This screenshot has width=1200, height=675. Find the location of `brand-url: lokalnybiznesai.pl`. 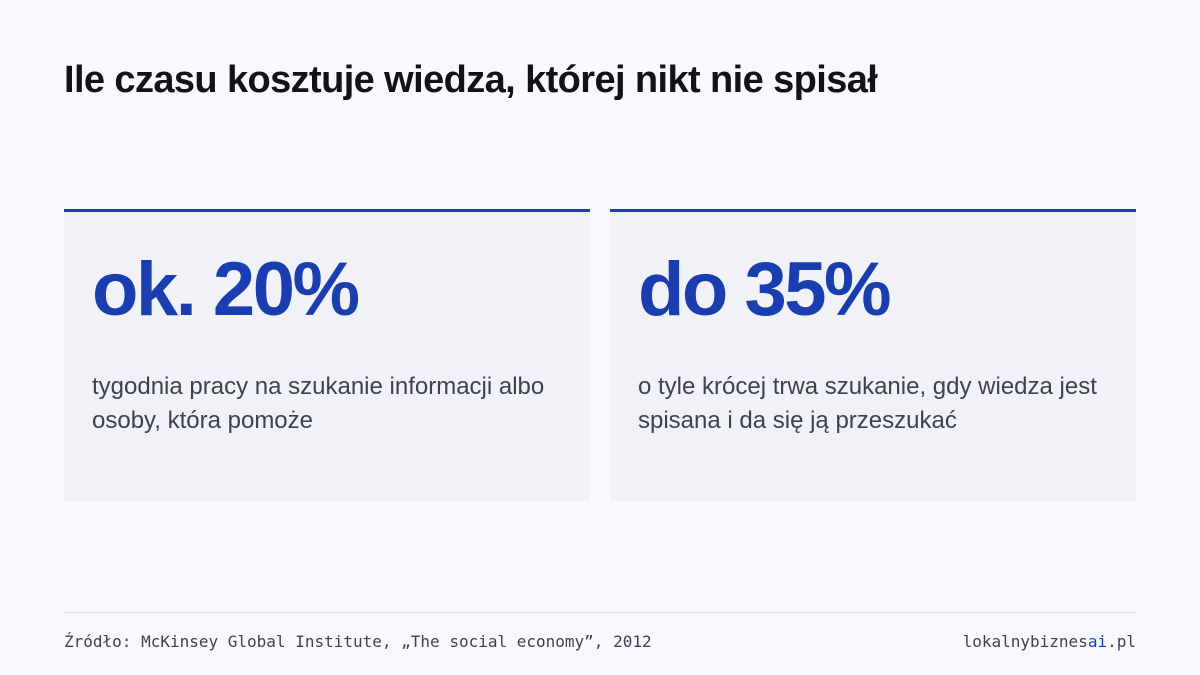

brand-url: lokalnybiznesai.pl is located at coordinates (1049, 642).